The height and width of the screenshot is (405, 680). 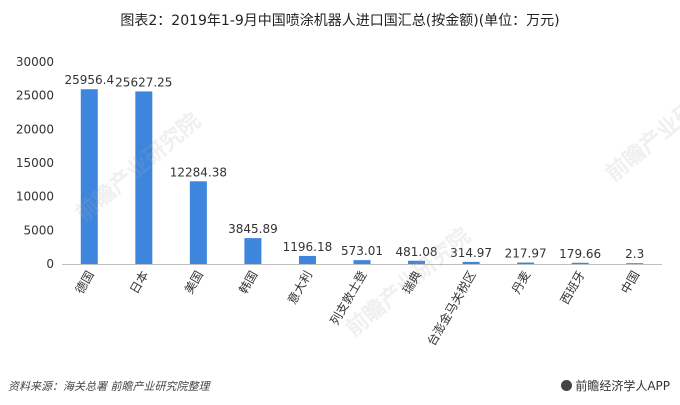 What do you see at coordinates (84, 282) in the screenshot?
I see `x-tick-label: 德国` at bounding box center [84, 282].